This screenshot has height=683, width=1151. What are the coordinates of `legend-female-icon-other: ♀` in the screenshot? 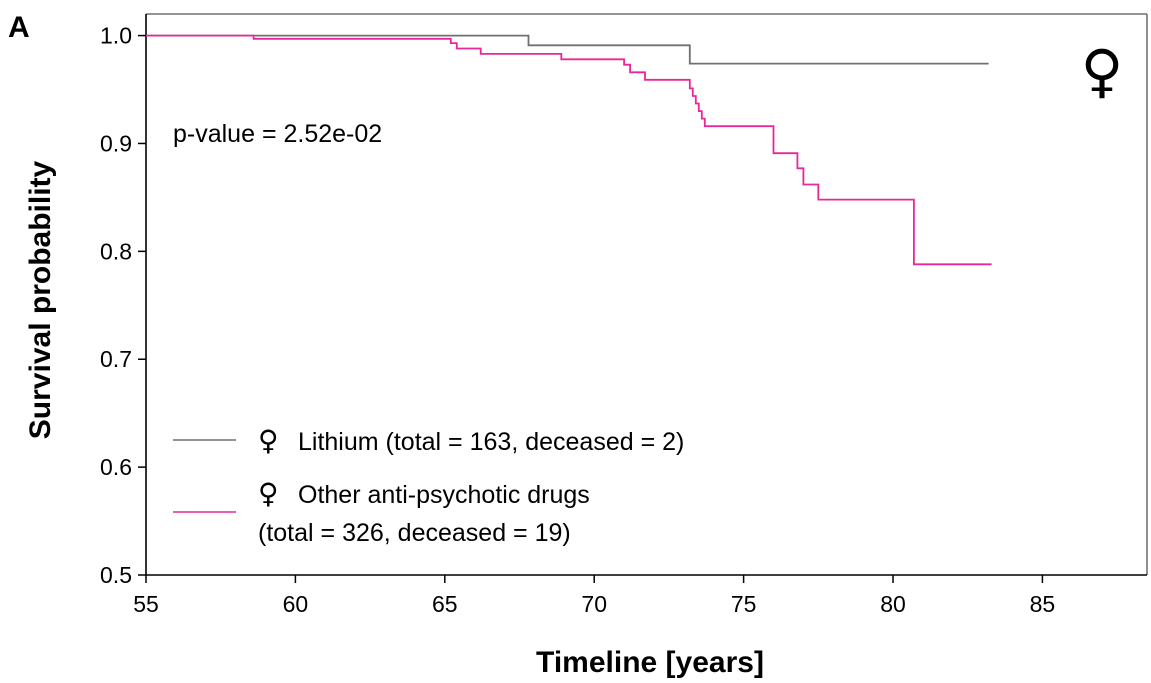 It's located at (268, 493).